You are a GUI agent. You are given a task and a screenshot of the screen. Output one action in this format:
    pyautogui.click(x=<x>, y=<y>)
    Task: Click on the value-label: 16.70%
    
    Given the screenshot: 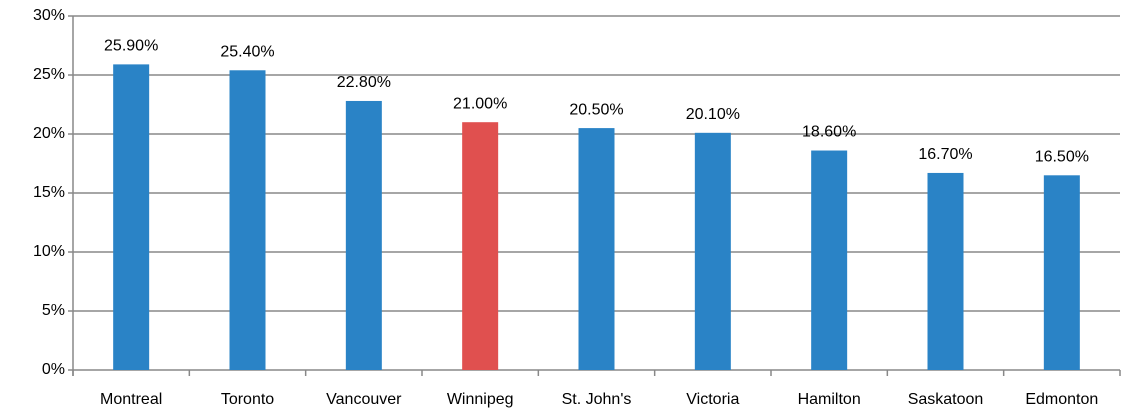 What is the action you would take?
    pyautogui.click(x=945, y=154)
    